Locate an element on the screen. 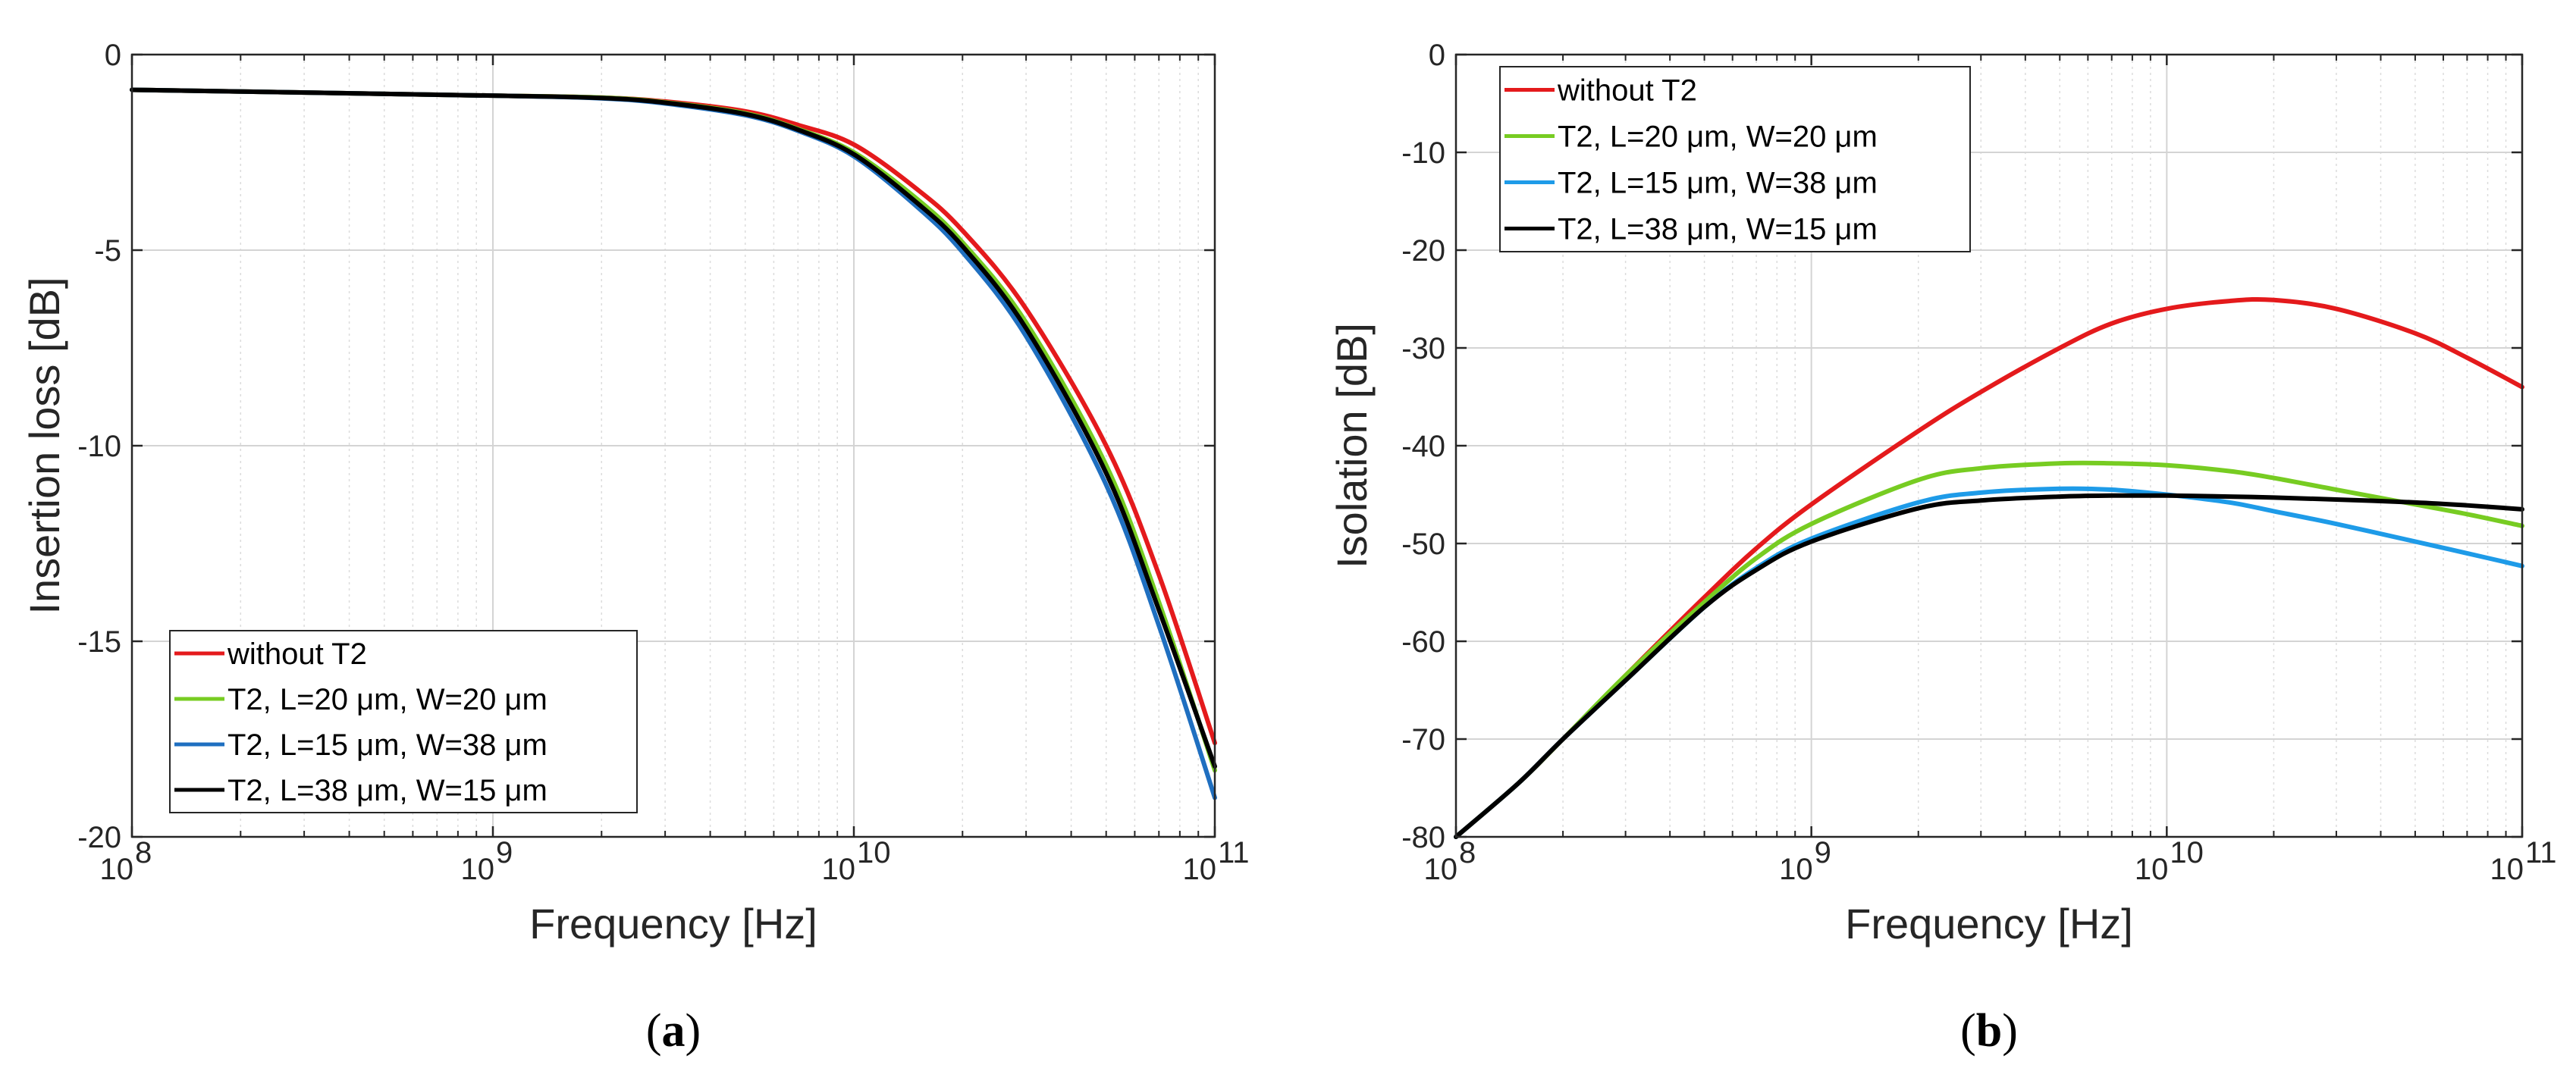 The height and width of the screenshot is (1087, 2576). y-tick-label: -40 is located at coordinates (1423, 446).